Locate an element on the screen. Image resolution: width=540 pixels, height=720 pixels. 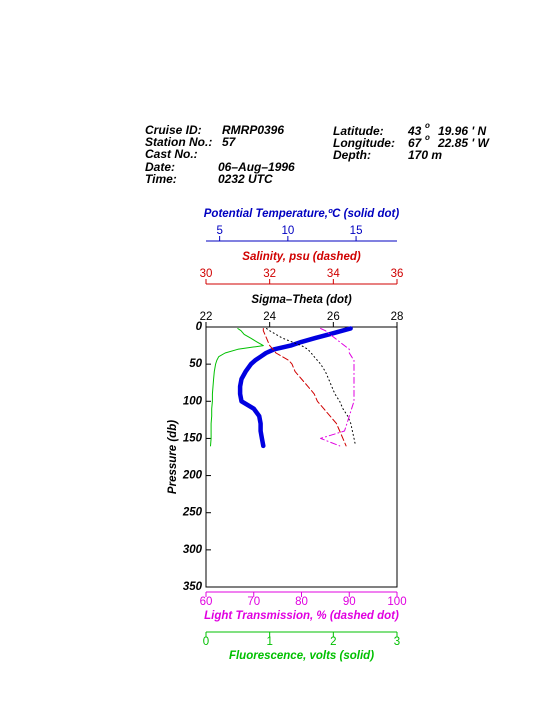
x-tick-label: 10 is located at coordinates (287, 231).